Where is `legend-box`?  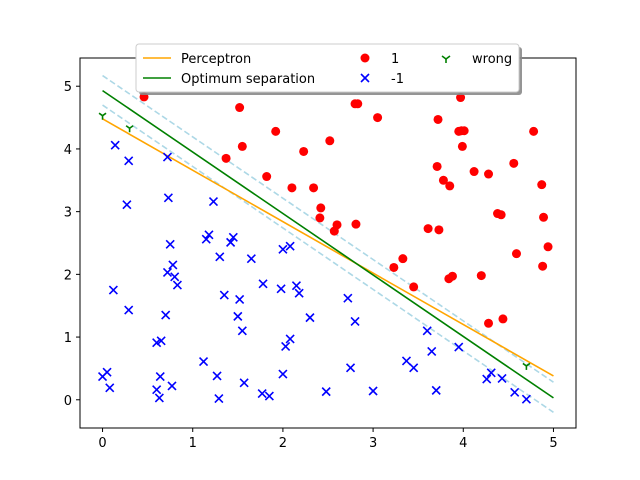 legend-box is located at coordinates (327, 68).